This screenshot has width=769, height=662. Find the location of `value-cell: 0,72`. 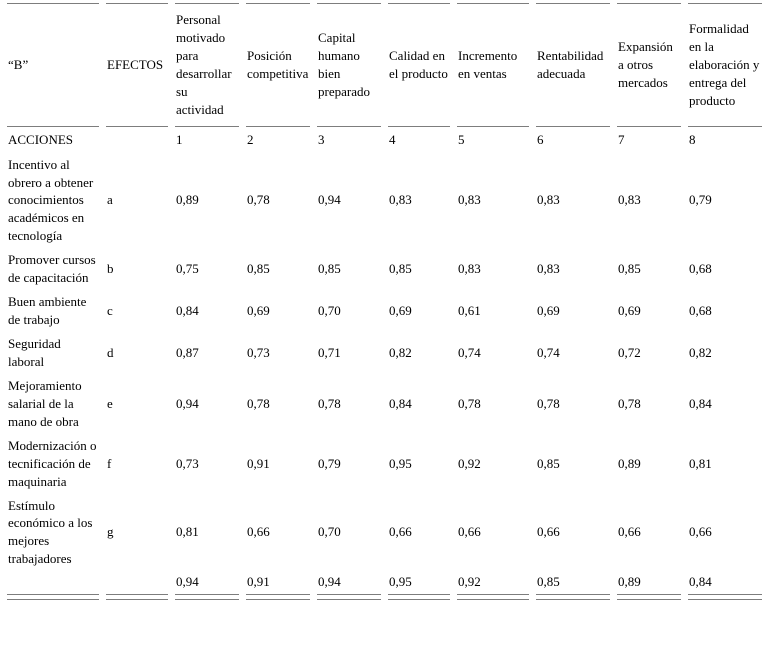

value-cell: 0,72 is located at coordinates (629, 352).